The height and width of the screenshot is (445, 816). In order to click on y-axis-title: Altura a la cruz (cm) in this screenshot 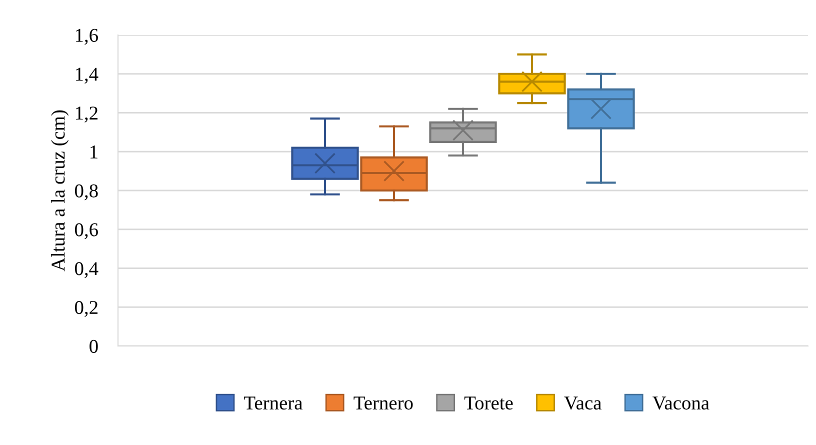, I will do `click(60, 191)`.